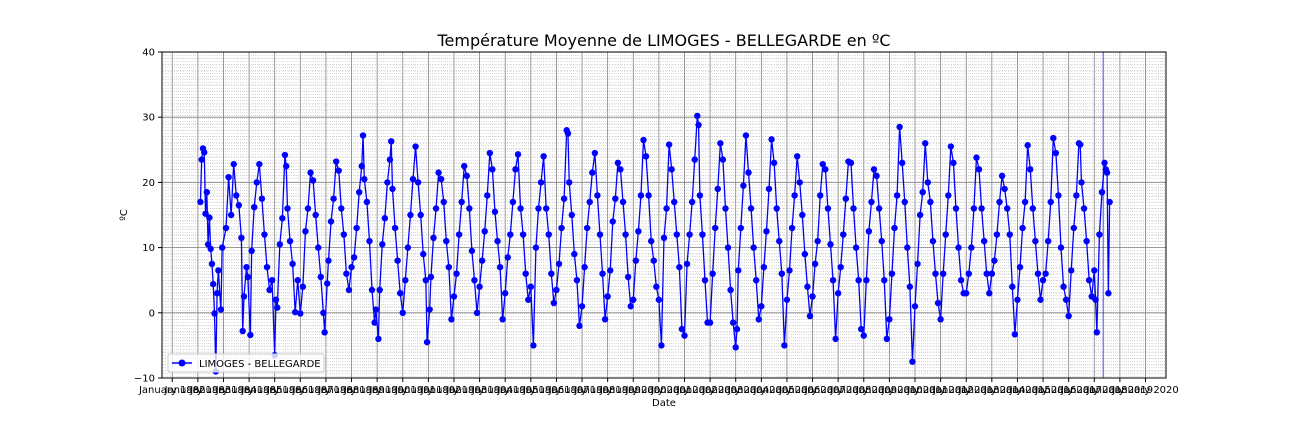 The image size is (1296, 432). What do you see at coordinates (377, 390) in the screenshot?
I see `x-tick-label: January 1990` at bounding box center [377, 390].